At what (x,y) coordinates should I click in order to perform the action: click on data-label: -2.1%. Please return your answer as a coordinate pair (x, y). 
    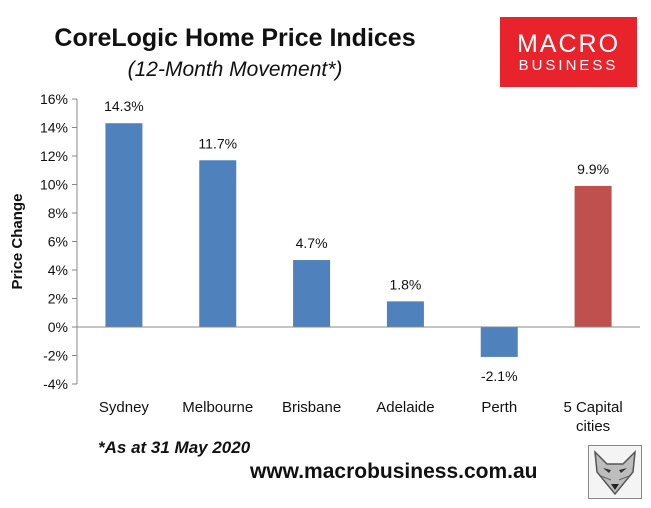
    Looking at the image, I should click on (499, 376).